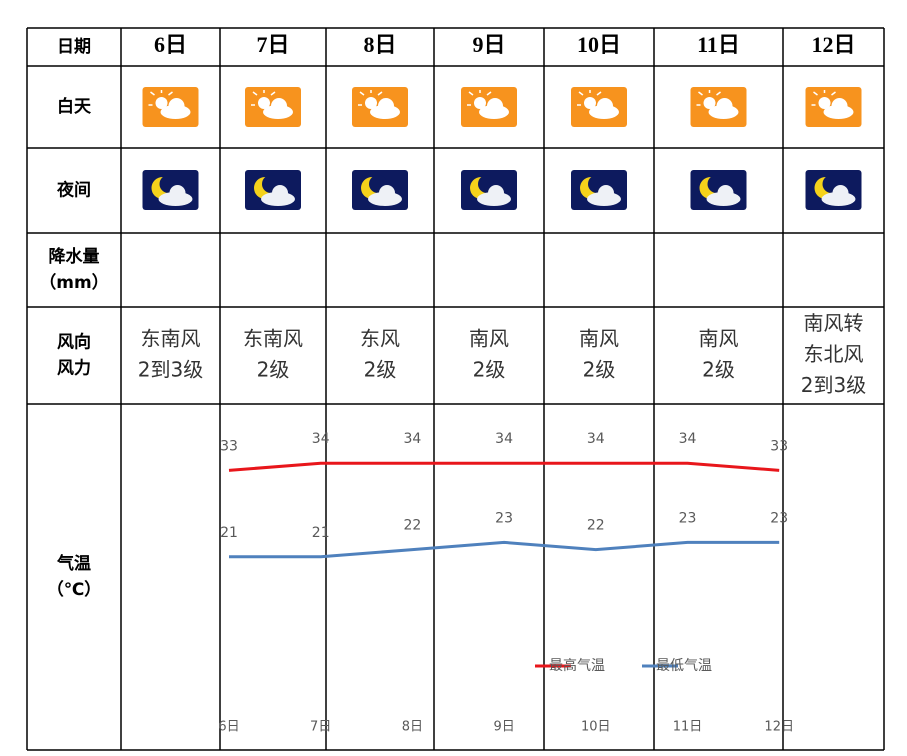 Image resolution: width=907 pixels, height=756 pixels. Describe the element at coordinates (228, 727) in the screenshot. I see `x-tick-label: 6日` at that location.